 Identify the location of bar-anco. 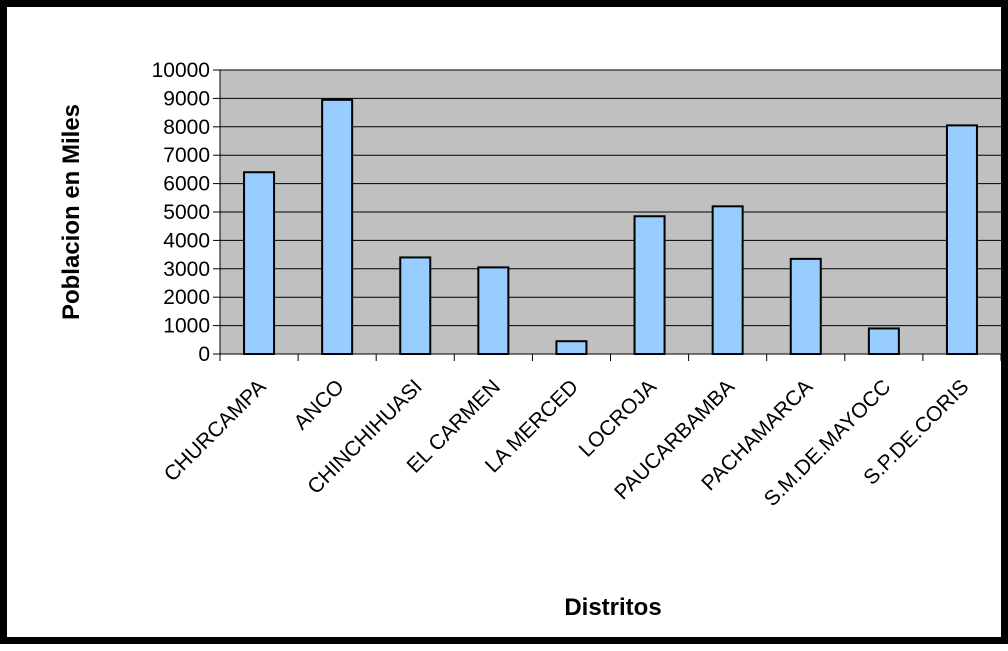
(337, 226).